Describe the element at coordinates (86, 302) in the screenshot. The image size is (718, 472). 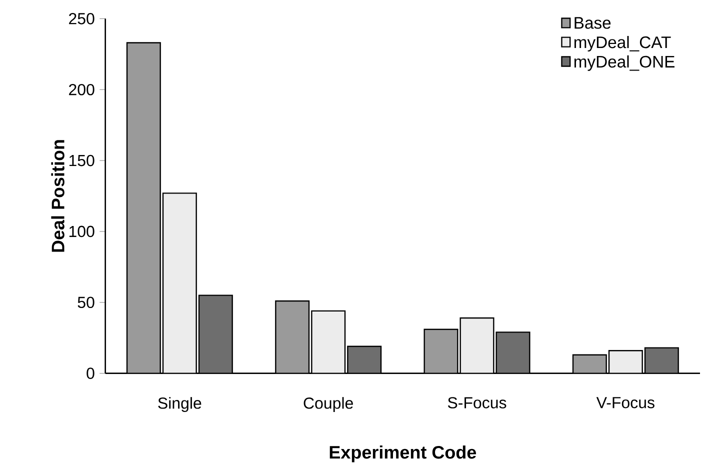
I see `y-tick-label: 50` at that location.